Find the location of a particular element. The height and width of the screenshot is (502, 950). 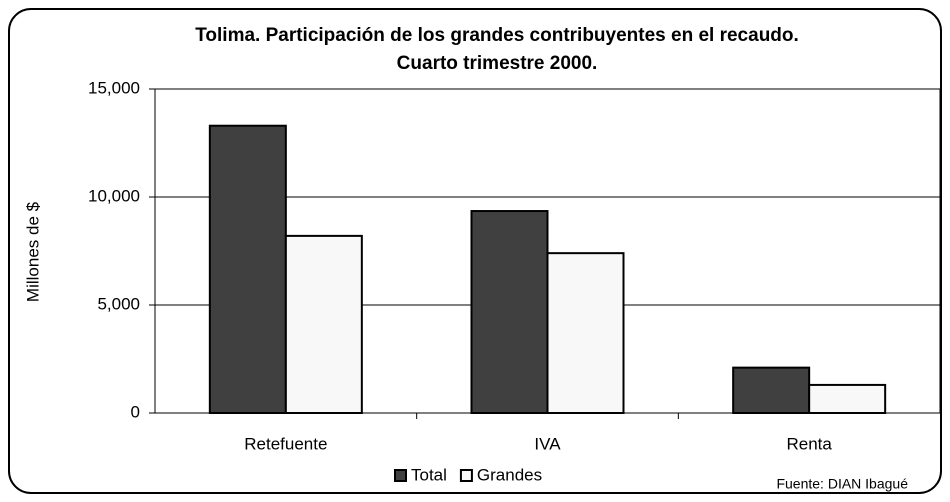

x-tick-label: Retefuente is located at coordinates (285, 443).